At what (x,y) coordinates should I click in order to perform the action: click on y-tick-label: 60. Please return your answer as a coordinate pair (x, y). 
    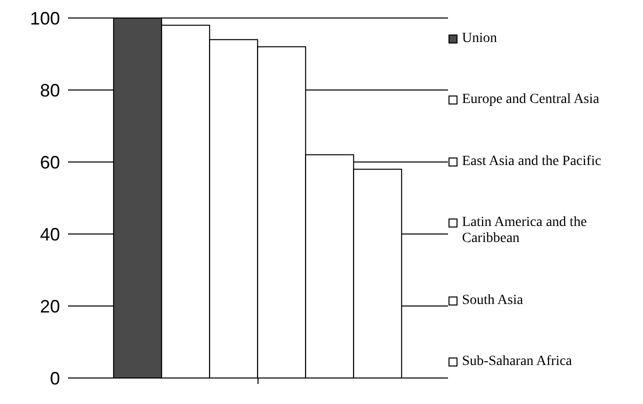
    Looking at the image, I should click on (50, 162).